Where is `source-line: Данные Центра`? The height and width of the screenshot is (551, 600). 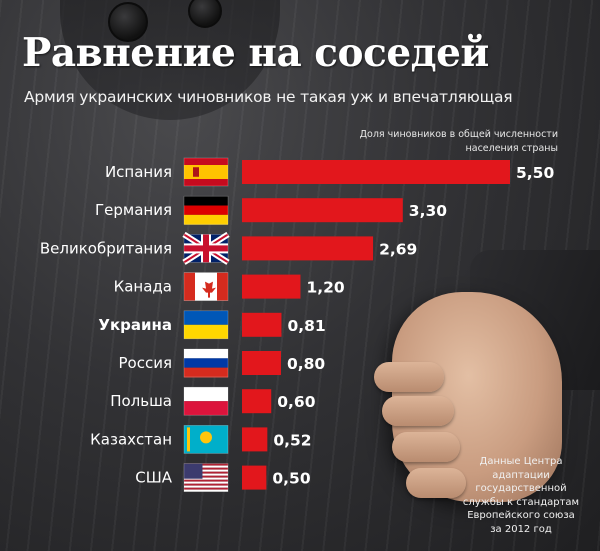 source-line: Данные Центра is located at coordinates (521, 461).